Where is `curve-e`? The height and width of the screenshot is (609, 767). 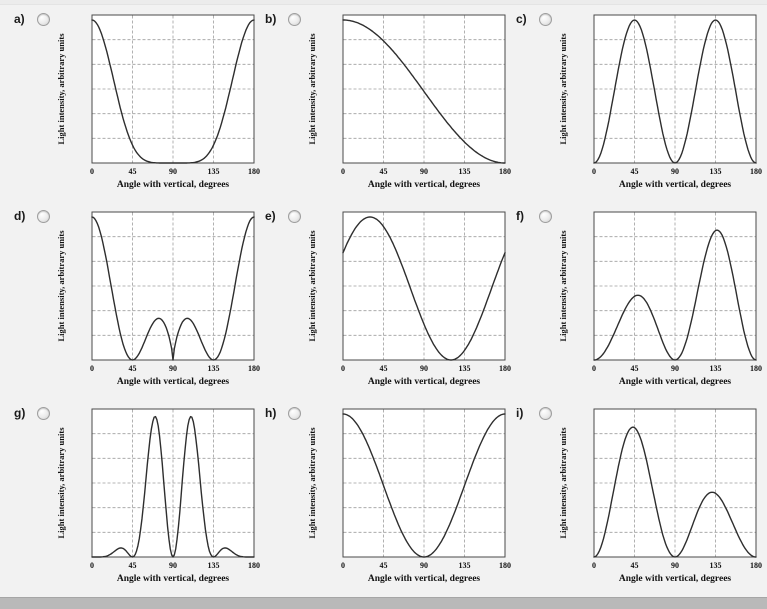 curve-e is located at coordinates (424, 288).